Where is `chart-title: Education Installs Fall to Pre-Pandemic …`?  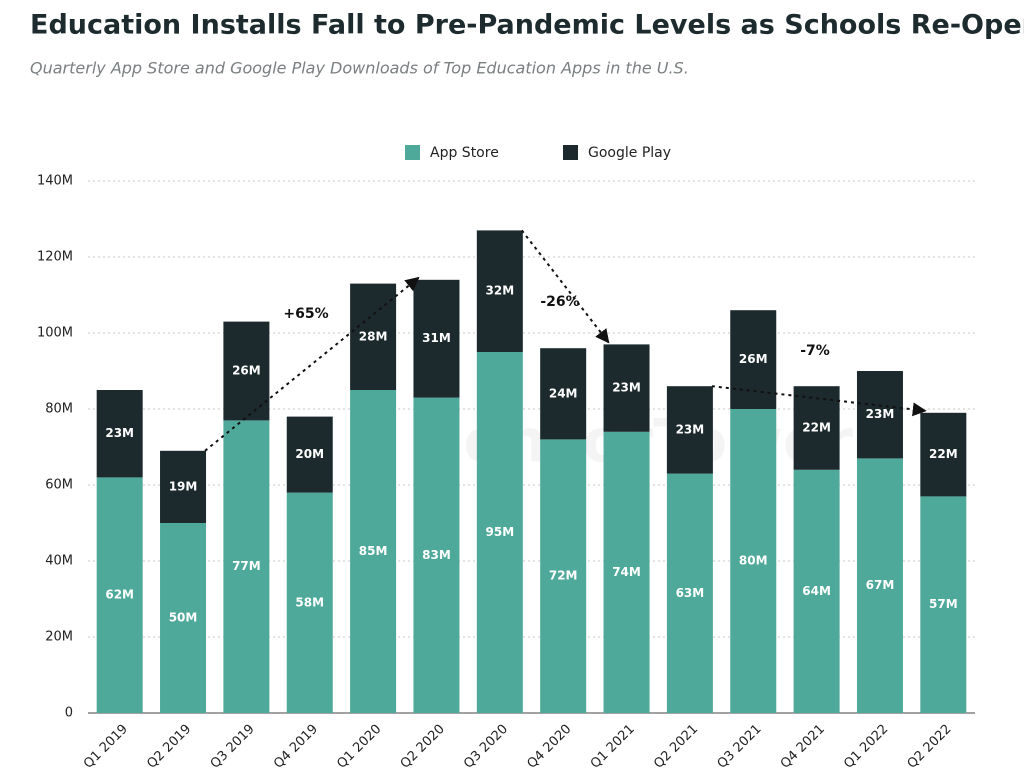
chart-title: Education Installs Fall to Pre-Pandemic … is located at coordinates (527, 25).